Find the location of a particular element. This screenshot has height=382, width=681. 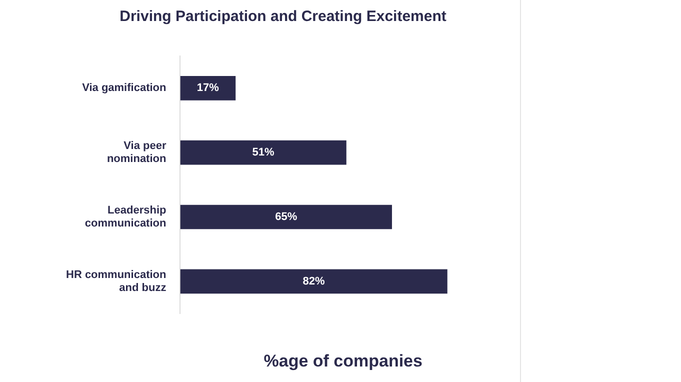

x-axis-title: %age of companies is located at coordinates (343, 360).